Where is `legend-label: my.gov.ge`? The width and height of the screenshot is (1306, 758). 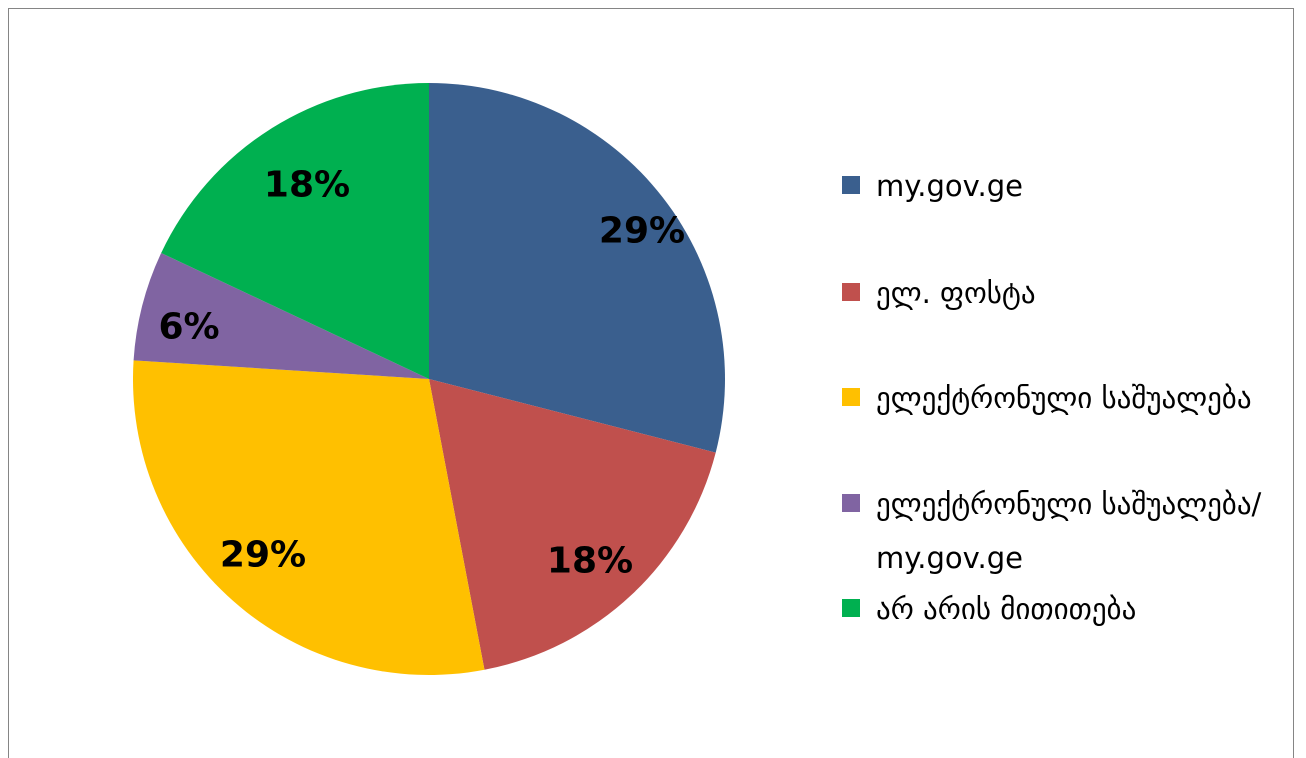 legend-label: my.gov.ge is located at coordinates (950, 186).